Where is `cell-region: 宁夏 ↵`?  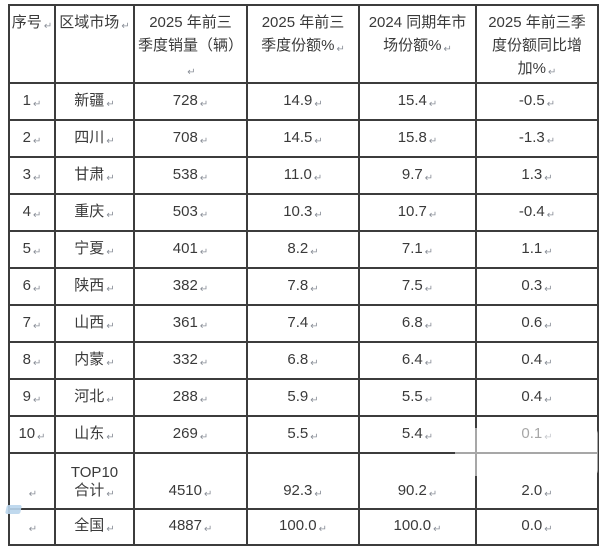 cell-region: 宁夏 ↵ is located at coordinates (94, 249).